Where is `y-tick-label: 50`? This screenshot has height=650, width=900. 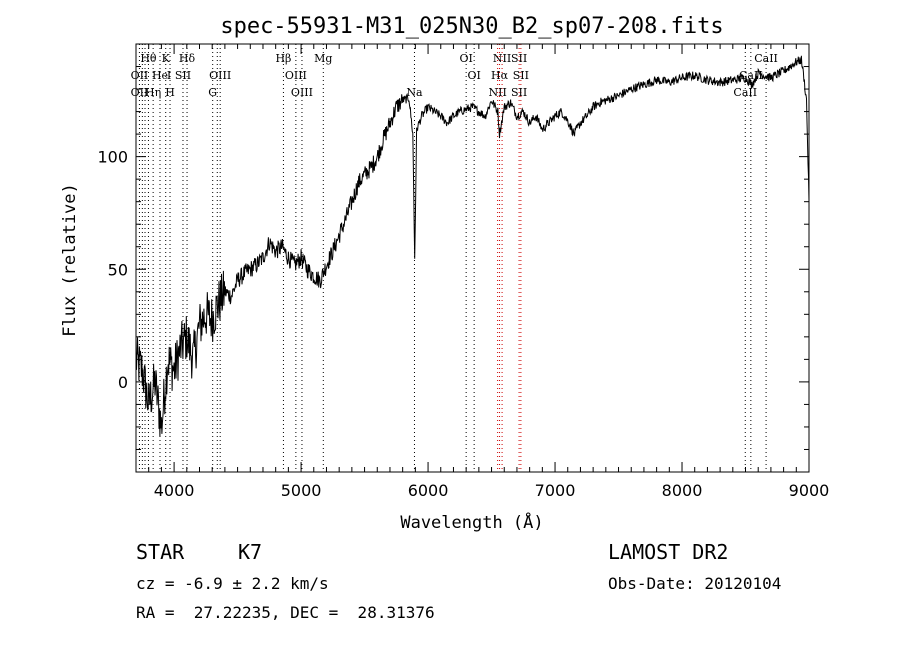 y-tick-label: 50 is located at coordinates (118, 269).